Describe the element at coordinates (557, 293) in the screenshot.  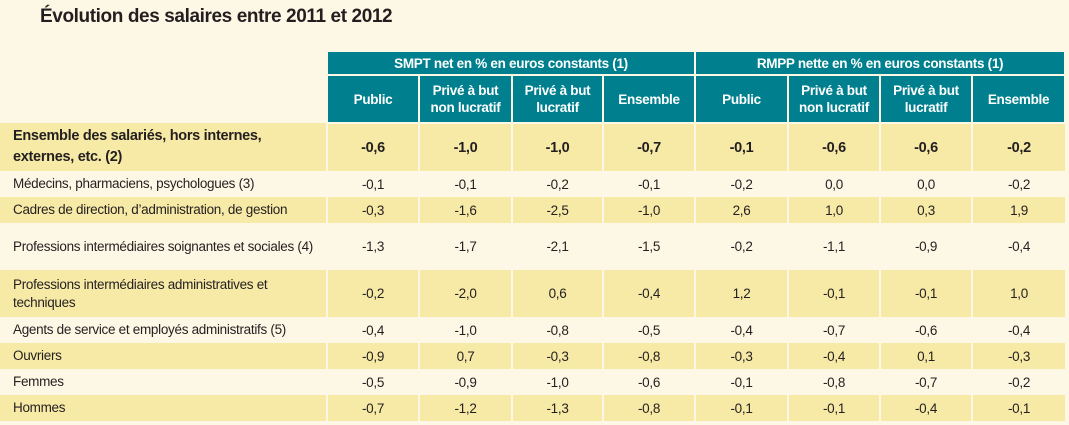
I see `value-cell: 0,6` at that location.